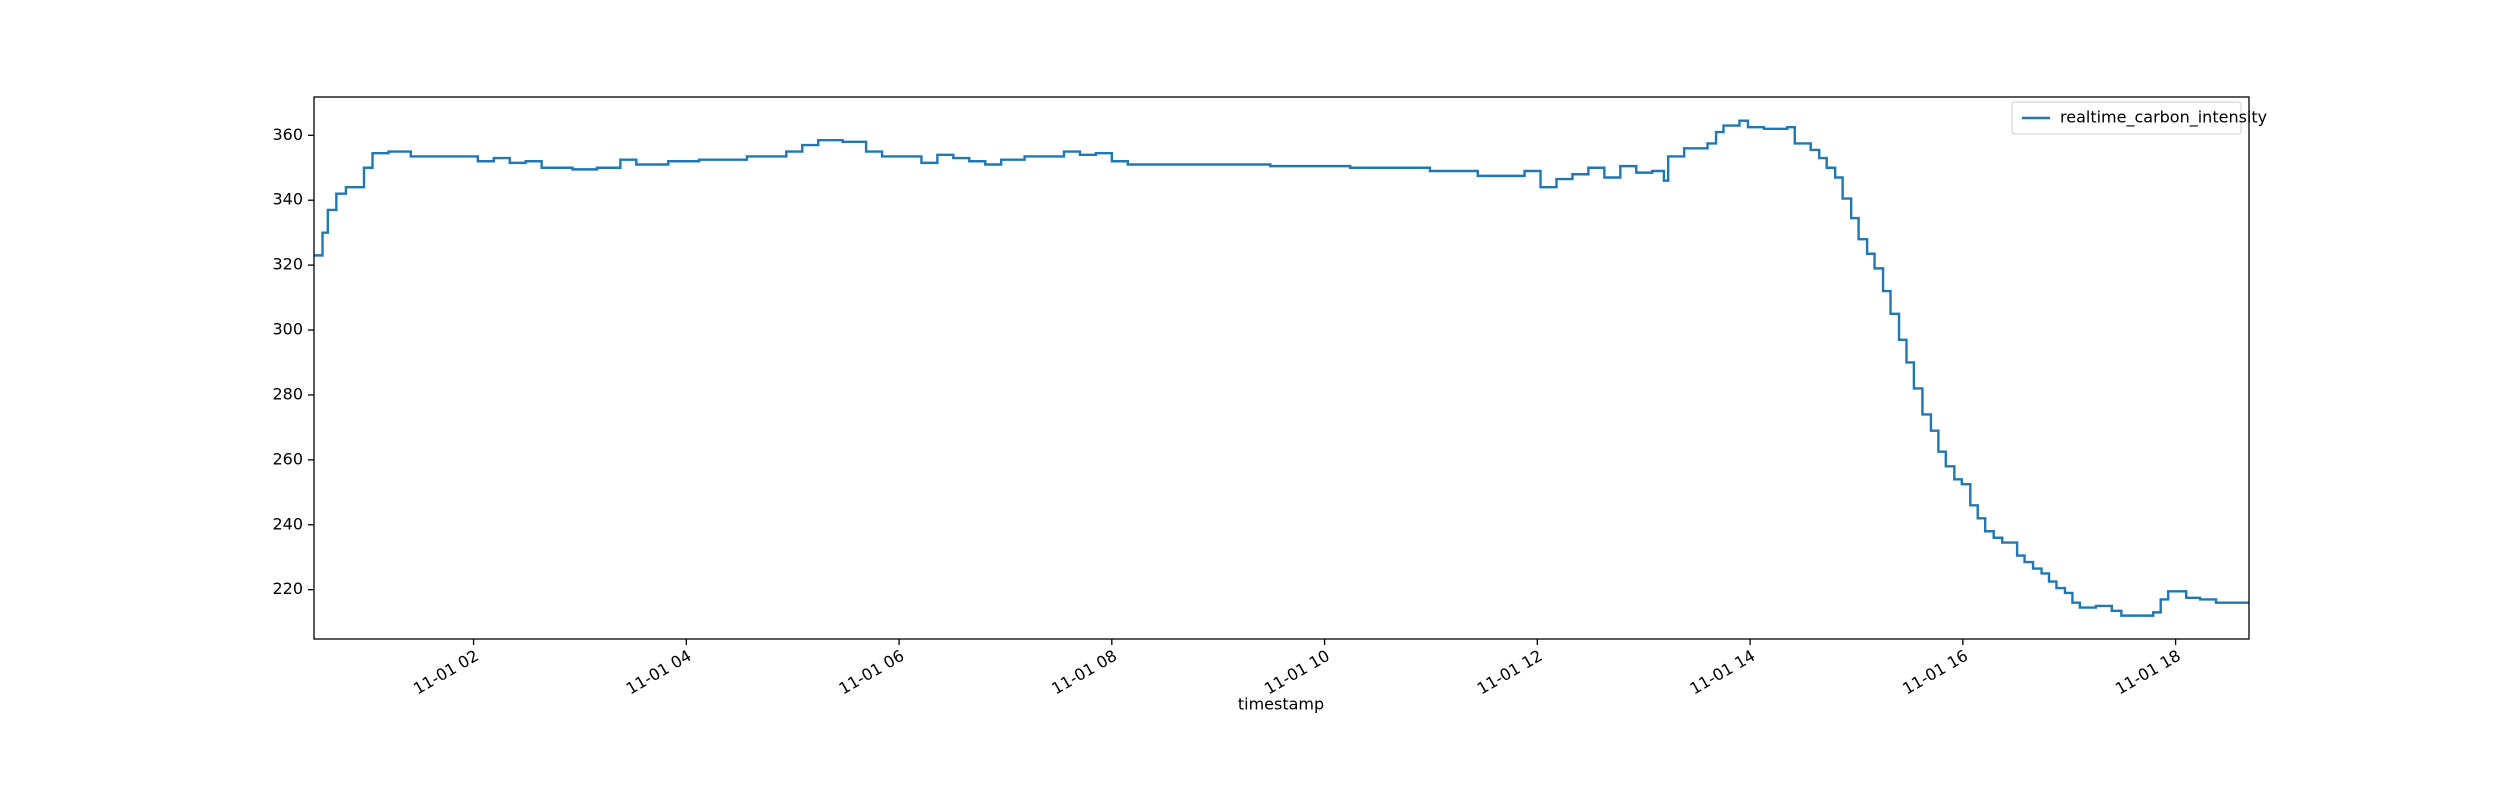 The image size is (2500, 800). I want to click on y-tick-label: 360, so click(287, 134).